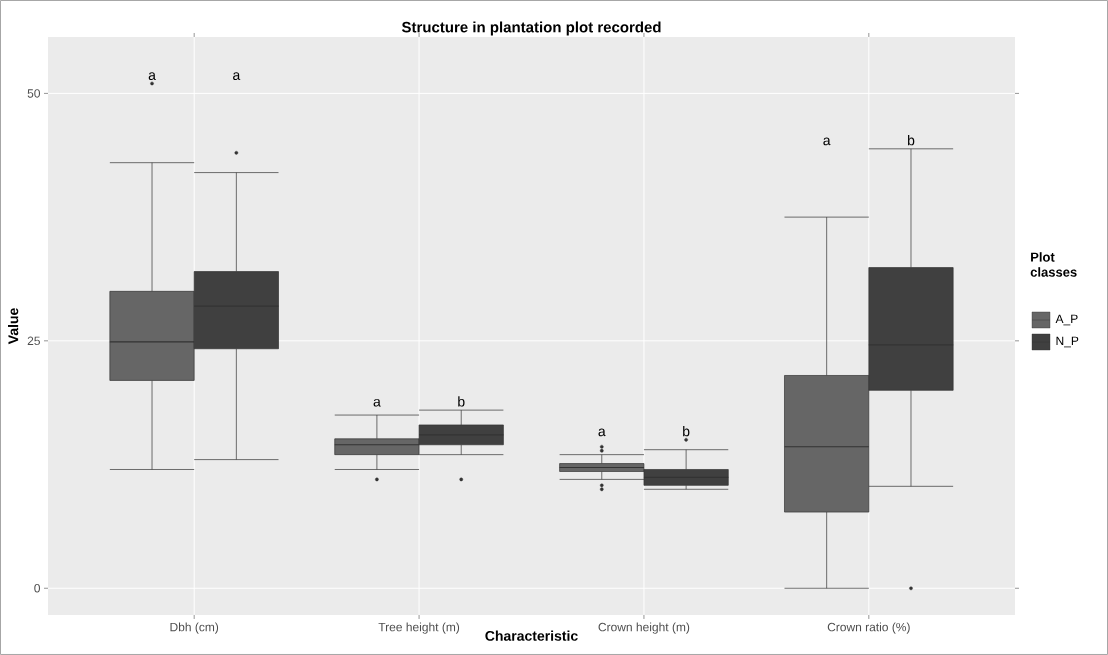 This screenshot has height=655, width=1108. Describe the element at coordinates (531, 635) in the screenshot. I see `x-axis-title: Characteristic` at that location.